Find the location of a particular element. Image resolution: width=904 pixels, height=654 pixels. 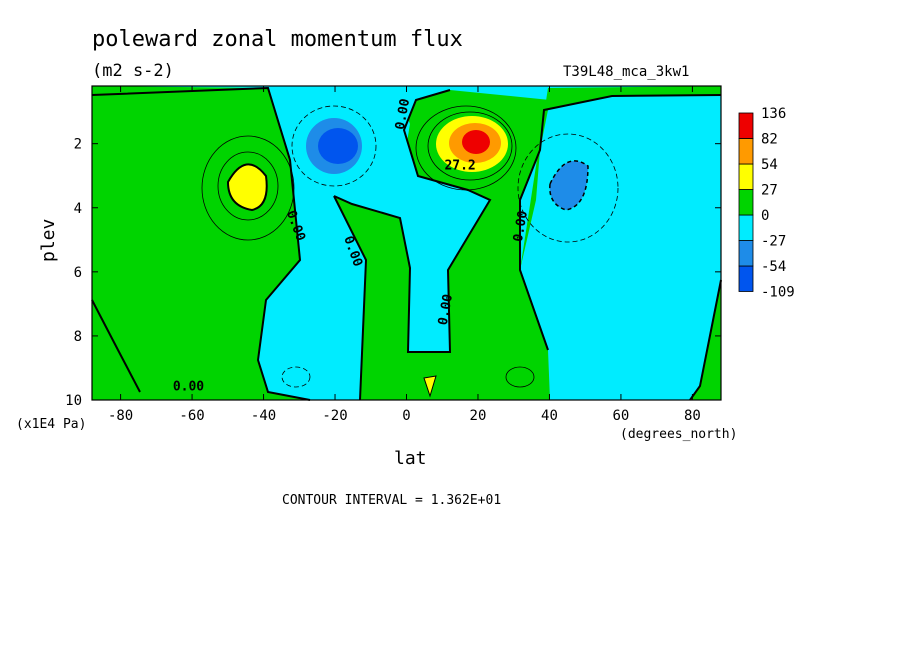

positive-region-sh-tongue is located at coordinates (442, 245).